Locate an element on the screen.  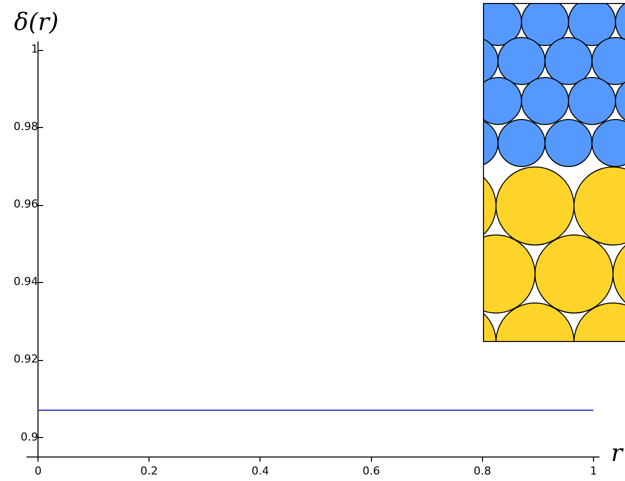
y-tick-label: 0.98 is located at coordinates (26, 127).